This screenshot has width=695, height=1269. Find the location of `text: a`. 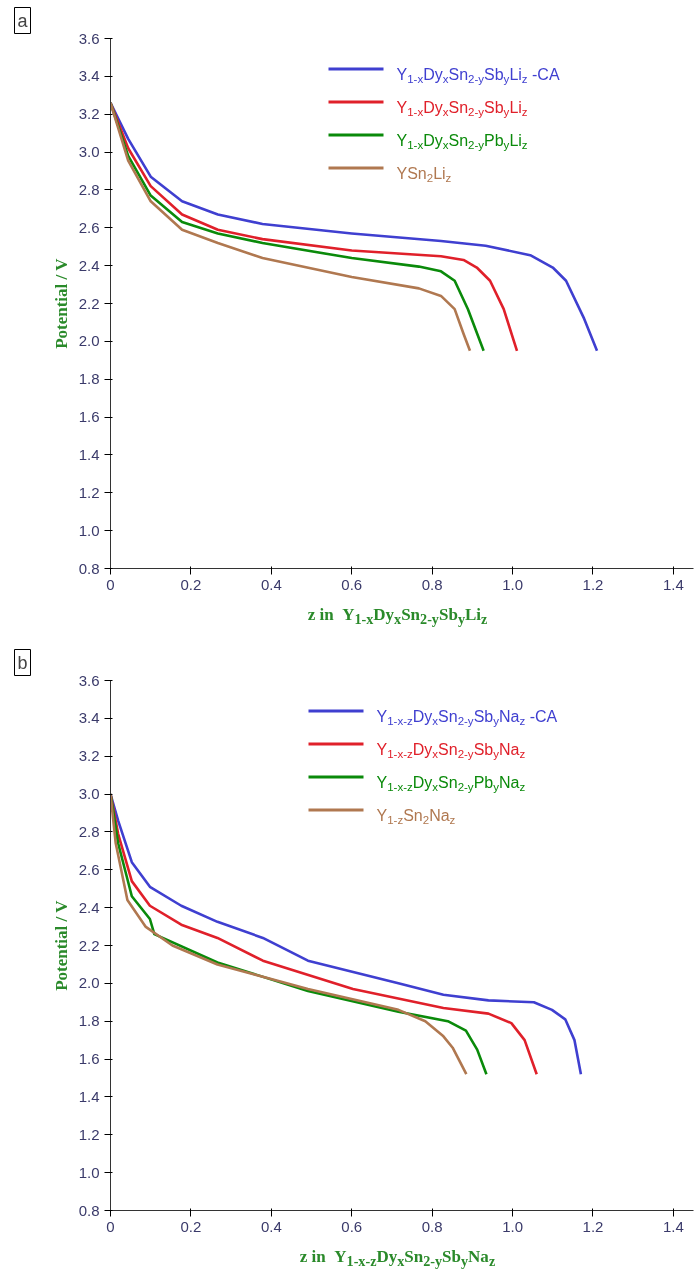

text: a is located at coordinates (23, 20).